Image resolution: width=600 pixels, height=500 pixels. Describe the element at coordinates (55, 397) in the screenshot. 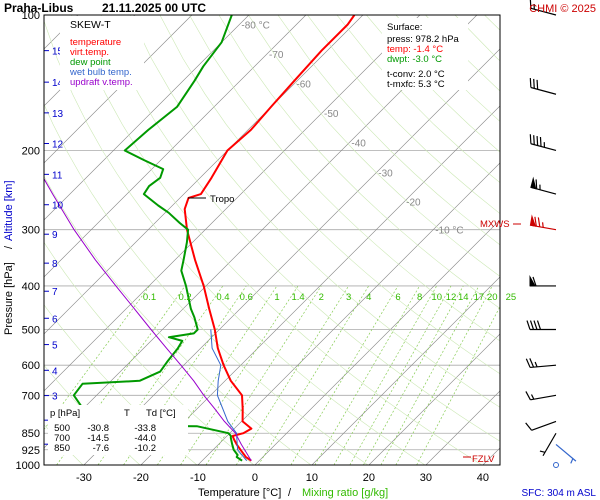

I see `altitude-tick-label: 3` at that location.